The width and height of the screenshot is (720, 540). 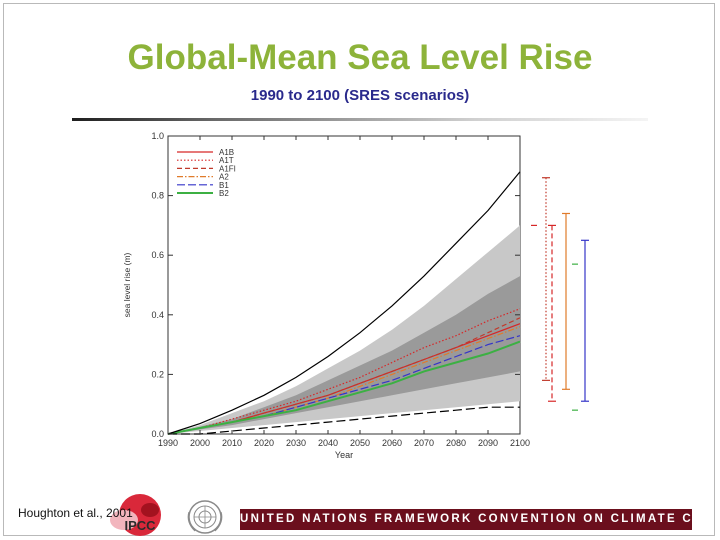 What do you see at coordinates (360, 95) in the screenshot?
I see `slide-subtitle: 1990 to 2100 (SRES scenarios)` at bounding box center [360, 95].